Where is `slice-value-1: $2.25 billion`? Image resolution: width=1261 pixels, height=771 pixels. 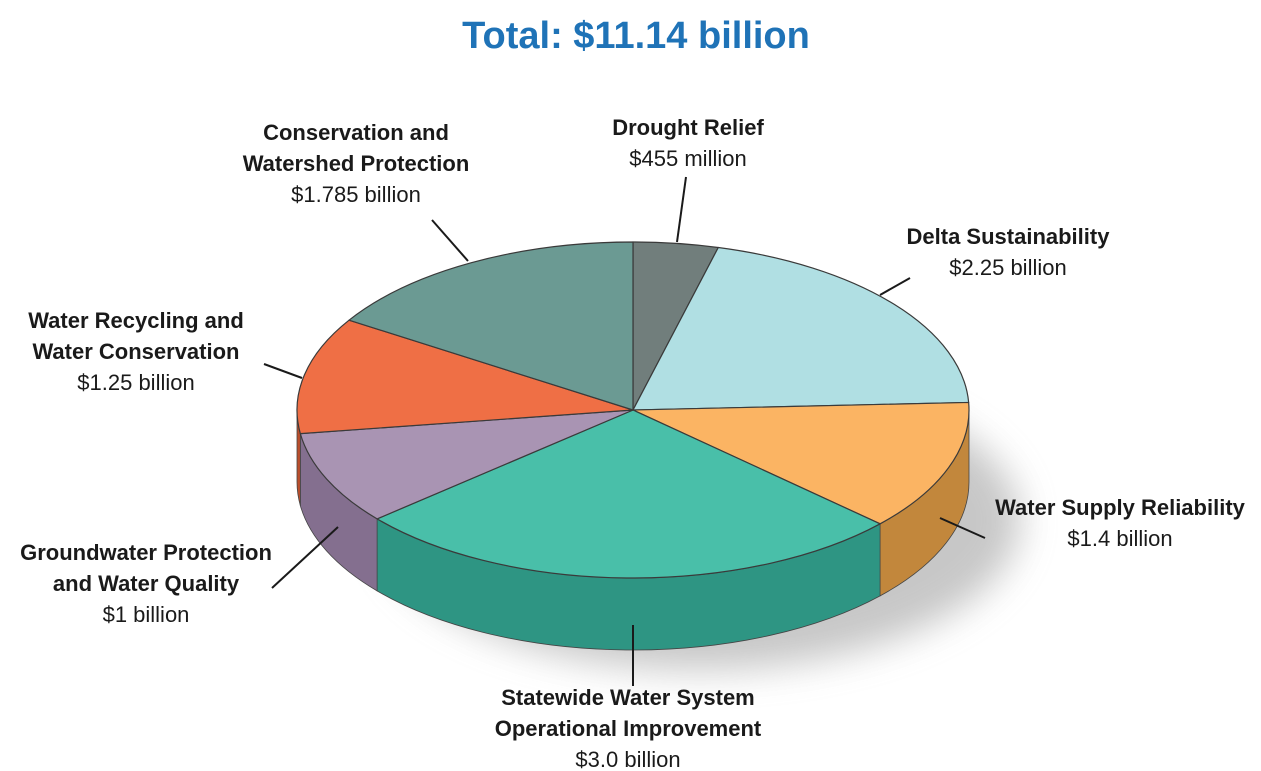
slice-value-1: $2.25 billion is located at coordinates (1007, 267).